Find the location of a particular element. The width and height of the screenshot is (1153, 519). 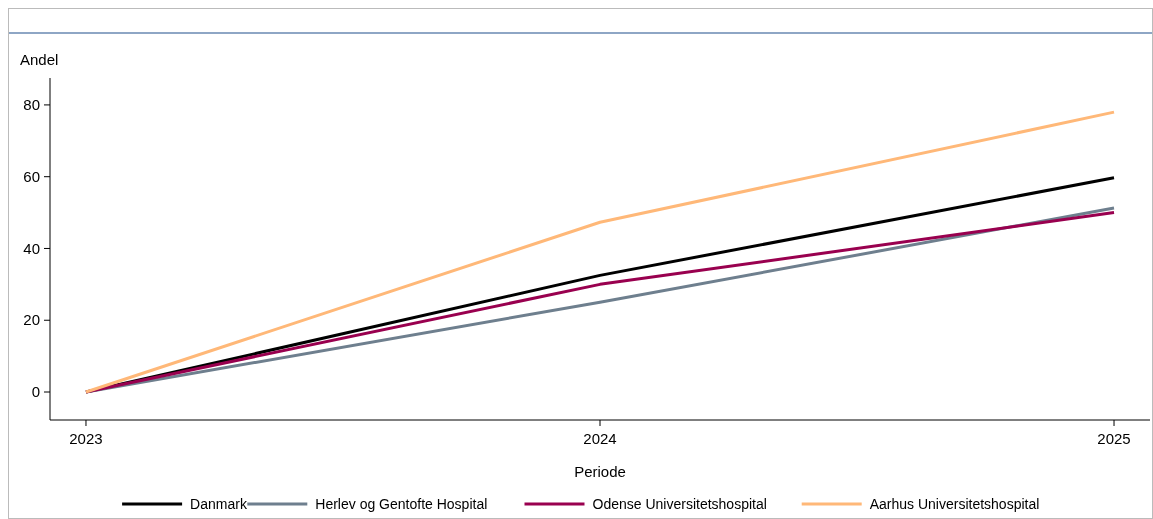

legend-label: Odense Universitetshospital is located at coordinates (679, 503).